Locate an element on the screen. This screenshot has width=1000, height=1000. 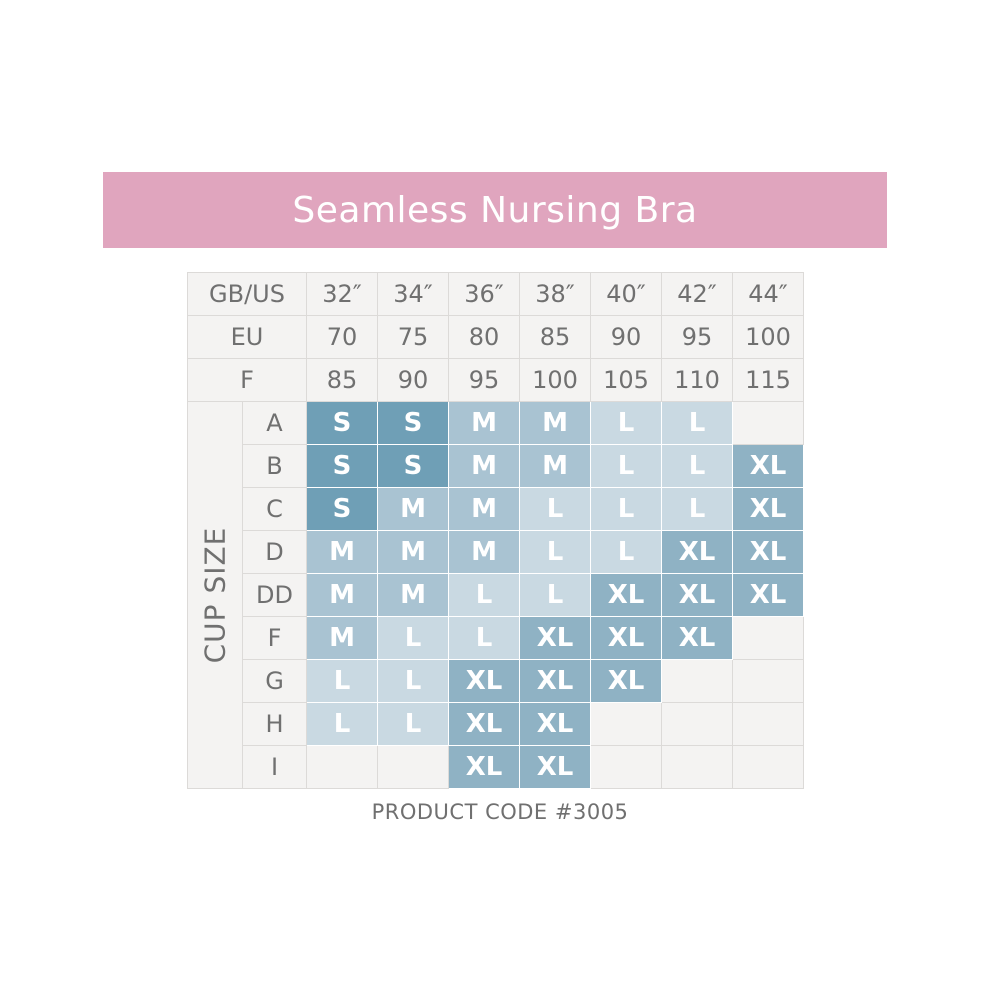
chart-title: Seamless Nursing Bra is located at coordinates (495, 210).